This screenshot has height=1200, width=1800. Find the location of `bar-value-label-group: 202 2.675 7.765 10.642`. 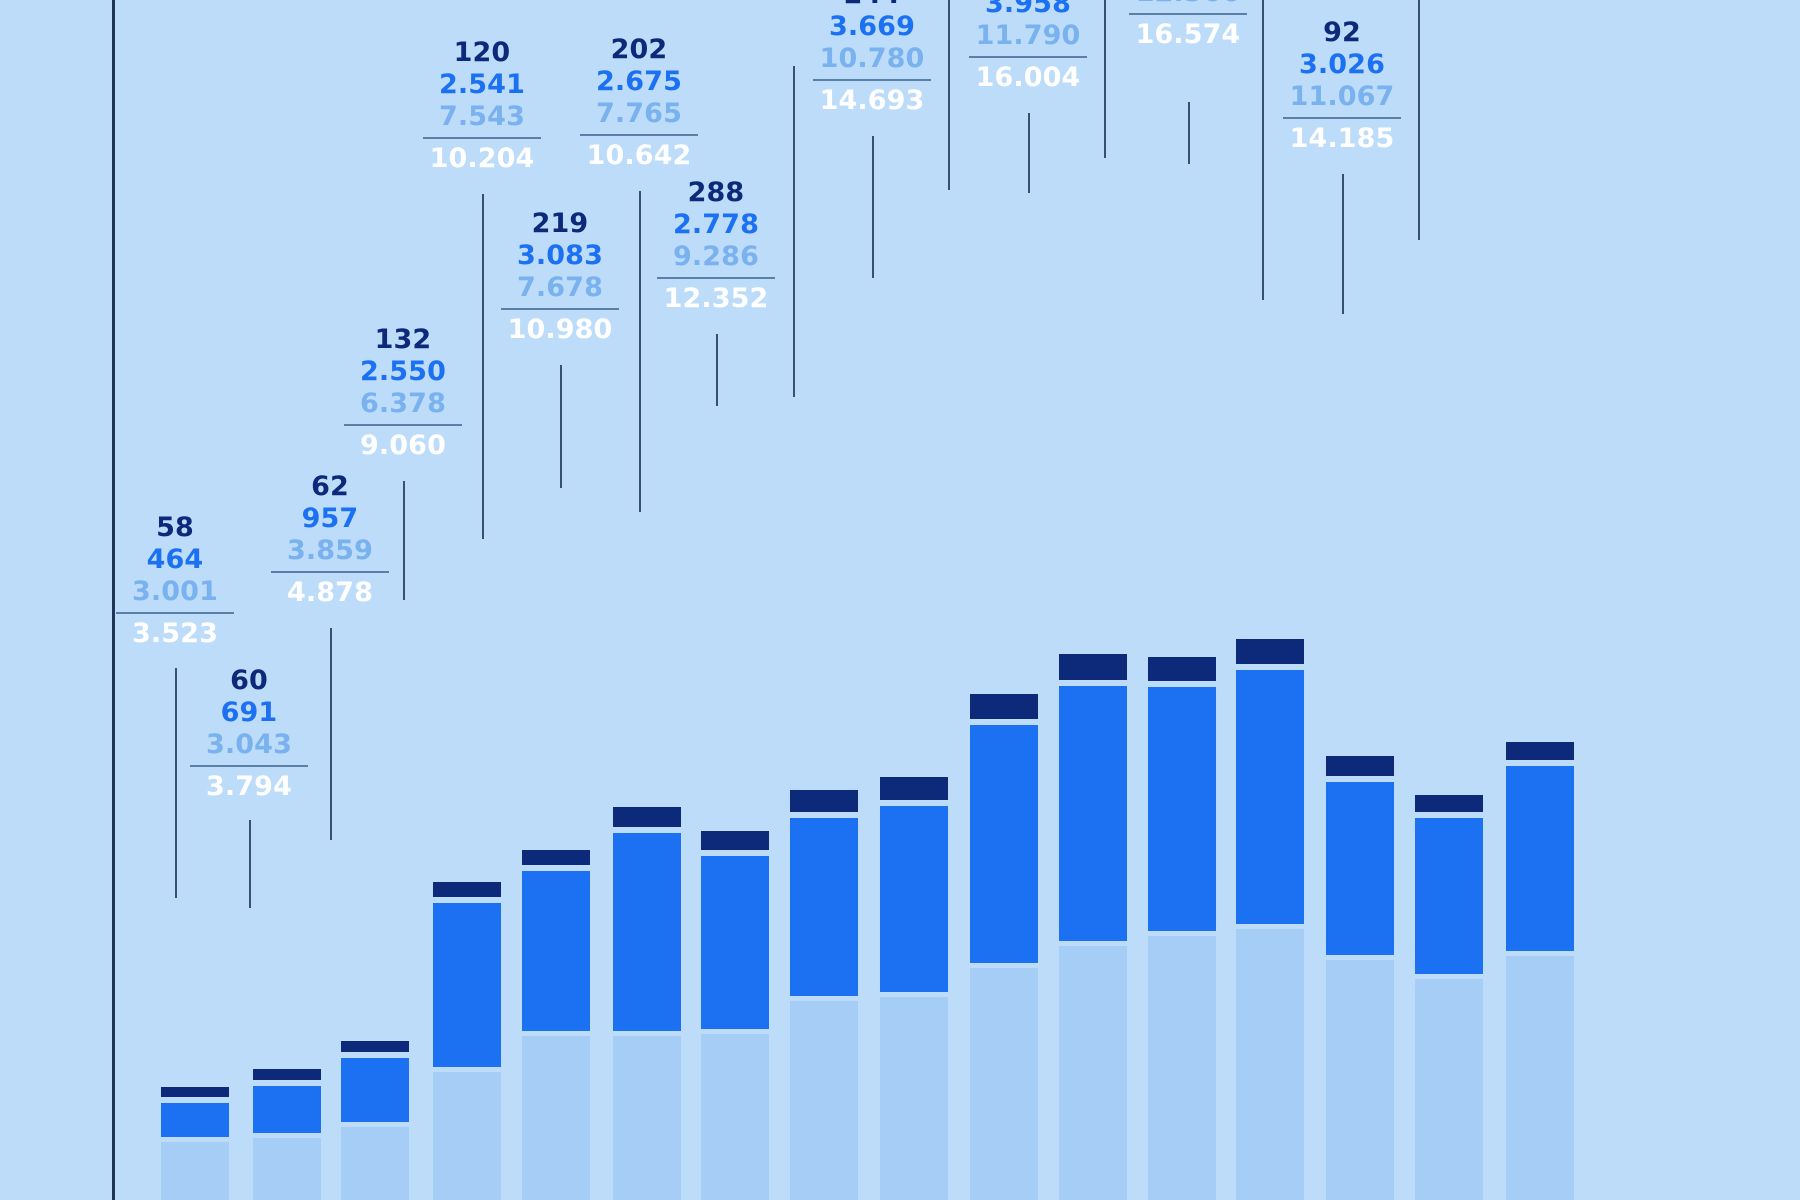

bar-value-label-group: 202 2.675 7.765 10.642 is located at coordinates (639, 102).